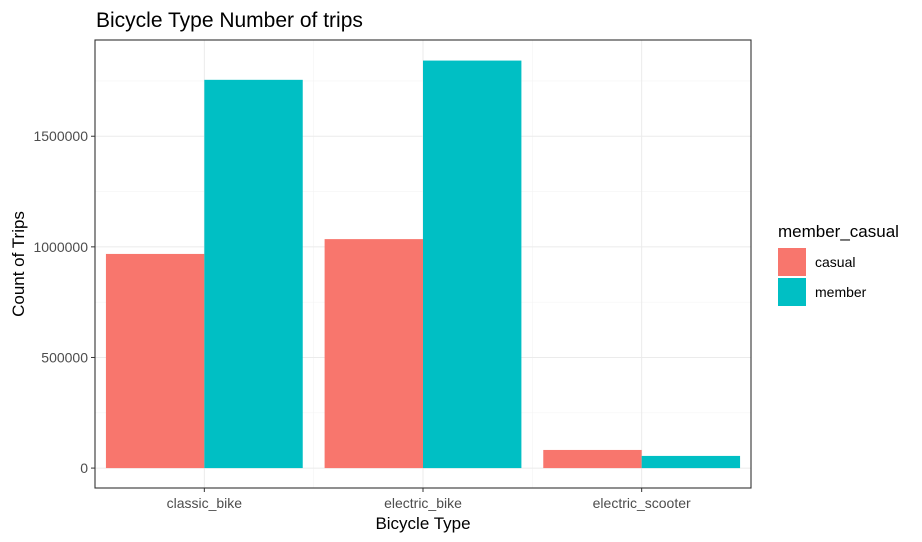 This screenshot has height=542, width=922. I want to click on legend-key-casual, so click(792, 262).